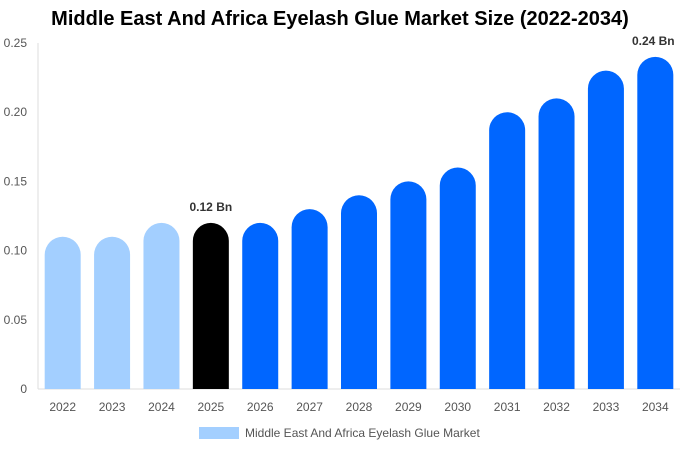  Describe the element at coordinates (16, 43) in the screenshot. I see `y-tick-label: 0.25` at that location.